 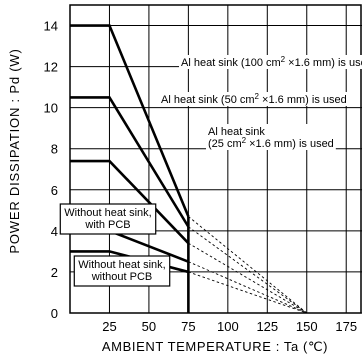 I want to click on series-label-line: without PCB, so click(x=122, y=277).